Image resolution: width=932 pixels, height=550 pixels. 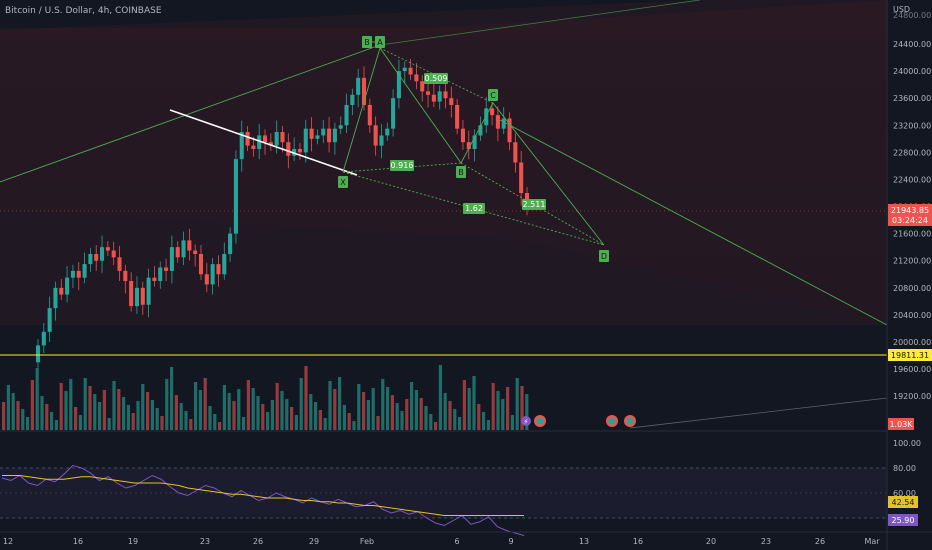 What do you see at coordinates (910, 220) in the screenshot?
I see `svg-text: 03:24:24` at bounding box center [910, 220].